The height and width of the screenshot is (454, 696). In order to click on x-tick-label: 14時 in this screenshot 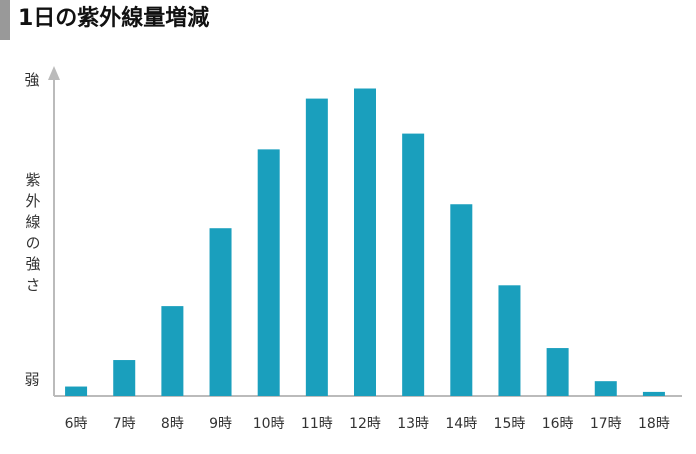, I will do `click(461, 424)`.